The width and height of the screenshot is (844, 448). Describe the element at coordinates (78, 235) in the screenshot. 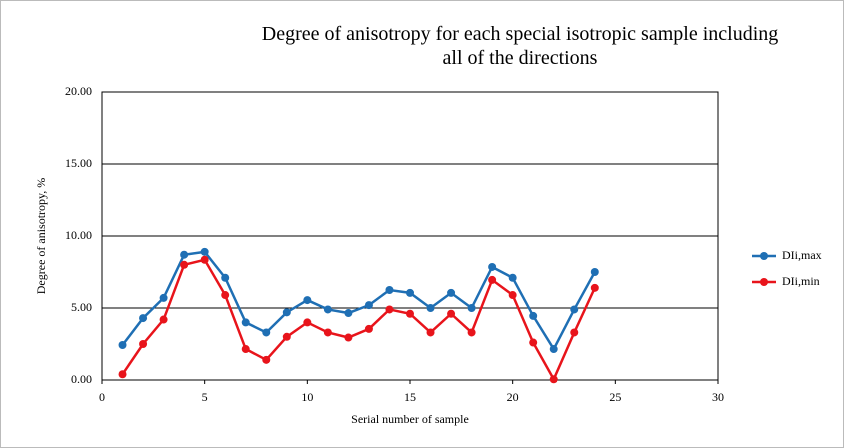

I see `y-tick-label: 10.00` at that location.